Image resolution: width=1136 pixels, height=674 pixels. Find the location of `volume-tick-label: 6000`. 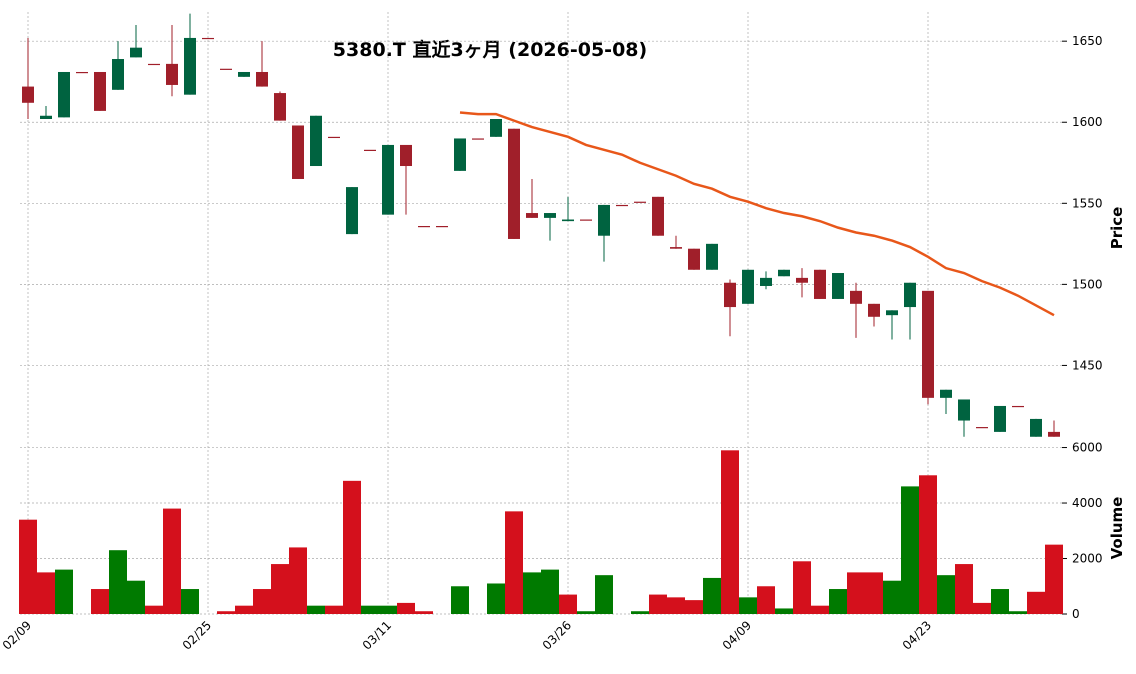

volume-tick-label: 6000 is located at coordinates (1087, 448).